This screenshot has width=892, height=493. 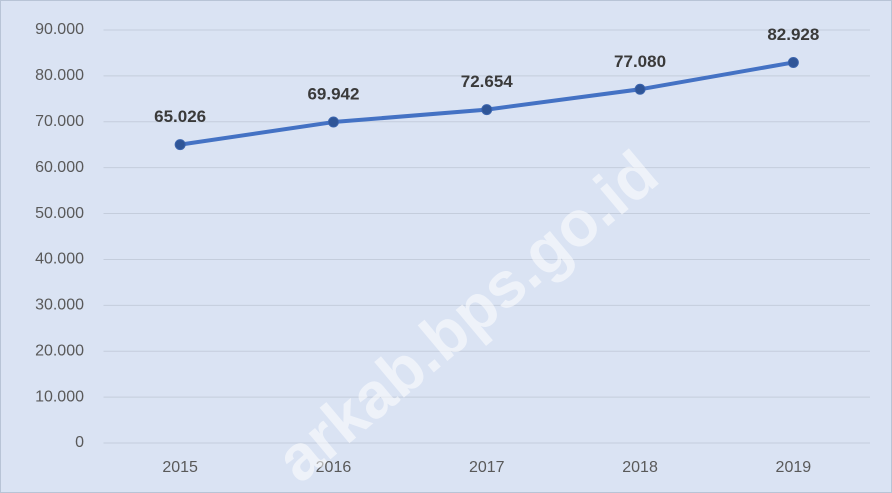 What do you see at coordinates (180, 467) in the screenshot?
I see `x-tick-label: 2015` at bounding box center [180, 467].